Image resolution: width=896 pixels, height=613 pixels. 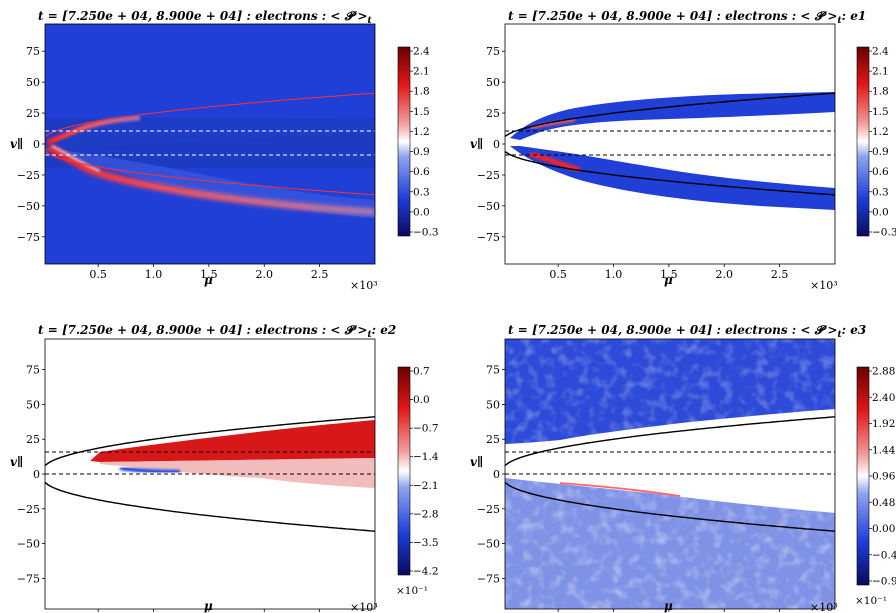 What do you see at coordinates (232, 441) in the screenshot?
I see `upper-red-region` at bounding box center [232, 441].